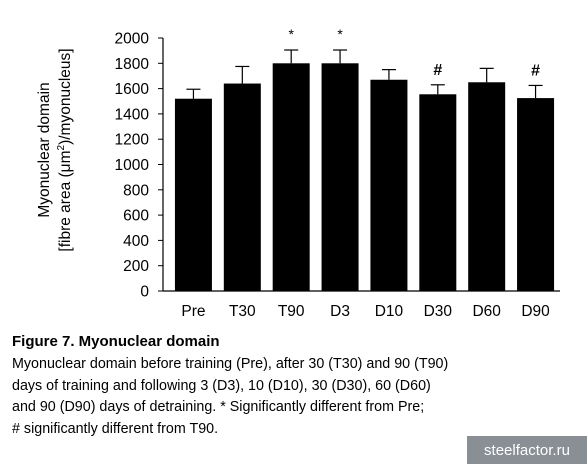 This screenshot has width=587, height=464. I want to click on x-tick-label: D10, so click(389, 311).